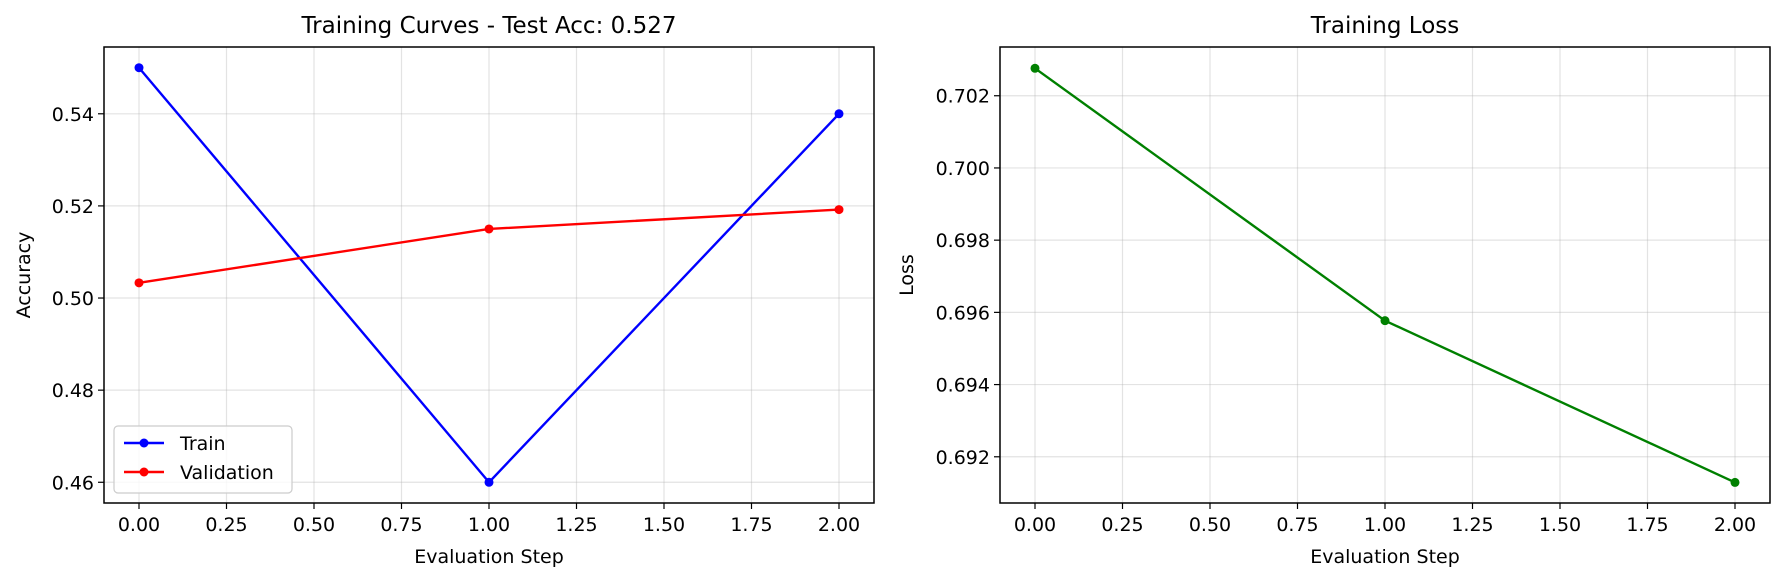 This screenshot has width=1784, height=581. I want to click on loss-chart-title: Training Loss, so click(1385, 26).